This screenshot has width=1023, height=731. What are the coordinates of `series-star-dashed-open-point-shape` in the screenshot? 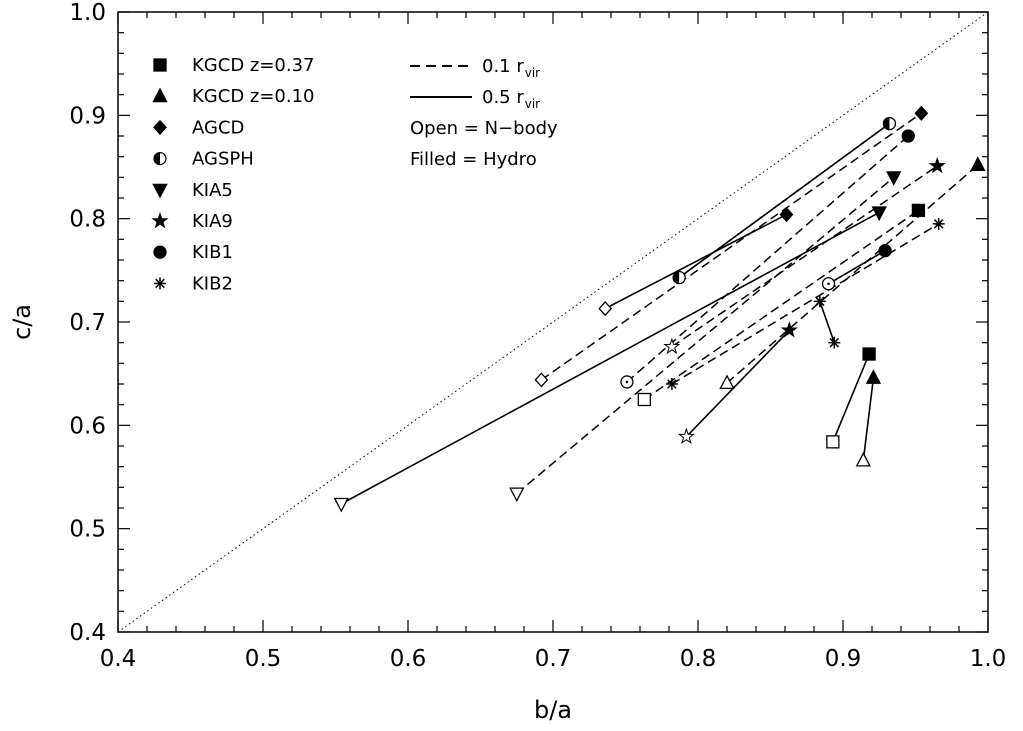 It's located at (672, 346).